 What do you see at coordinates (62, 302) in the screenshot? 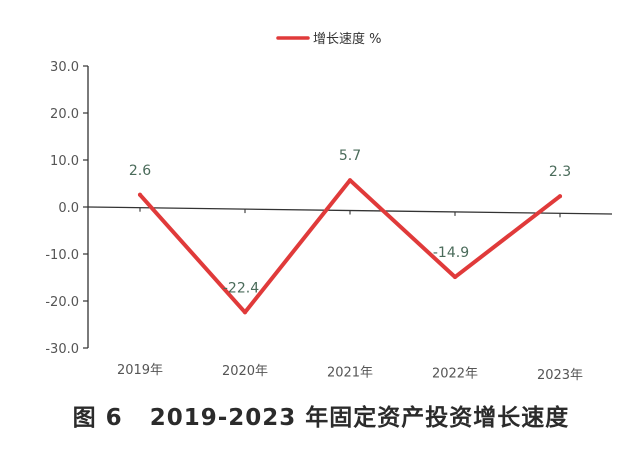
I see `y-tick-label: -20.0` at bounding box center [62, 302].